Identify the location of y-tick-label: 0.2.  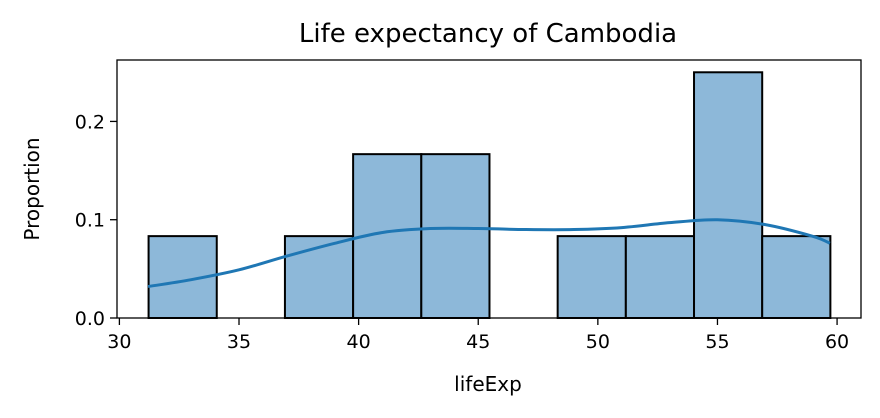
(90, 122).